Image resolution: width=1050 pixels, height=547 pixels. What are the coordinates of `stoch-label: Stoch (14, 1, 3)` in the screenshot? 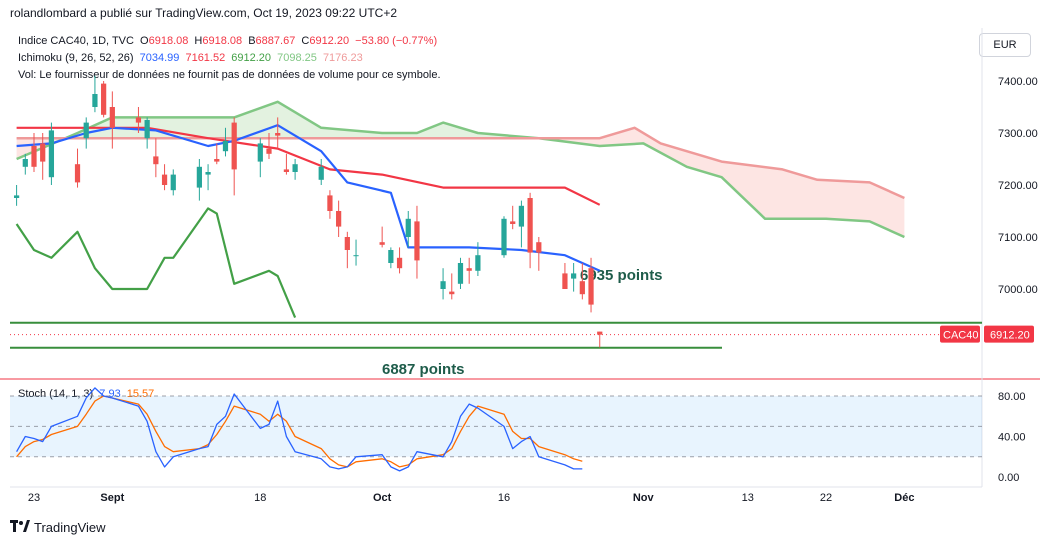 It's located at (56, 394).